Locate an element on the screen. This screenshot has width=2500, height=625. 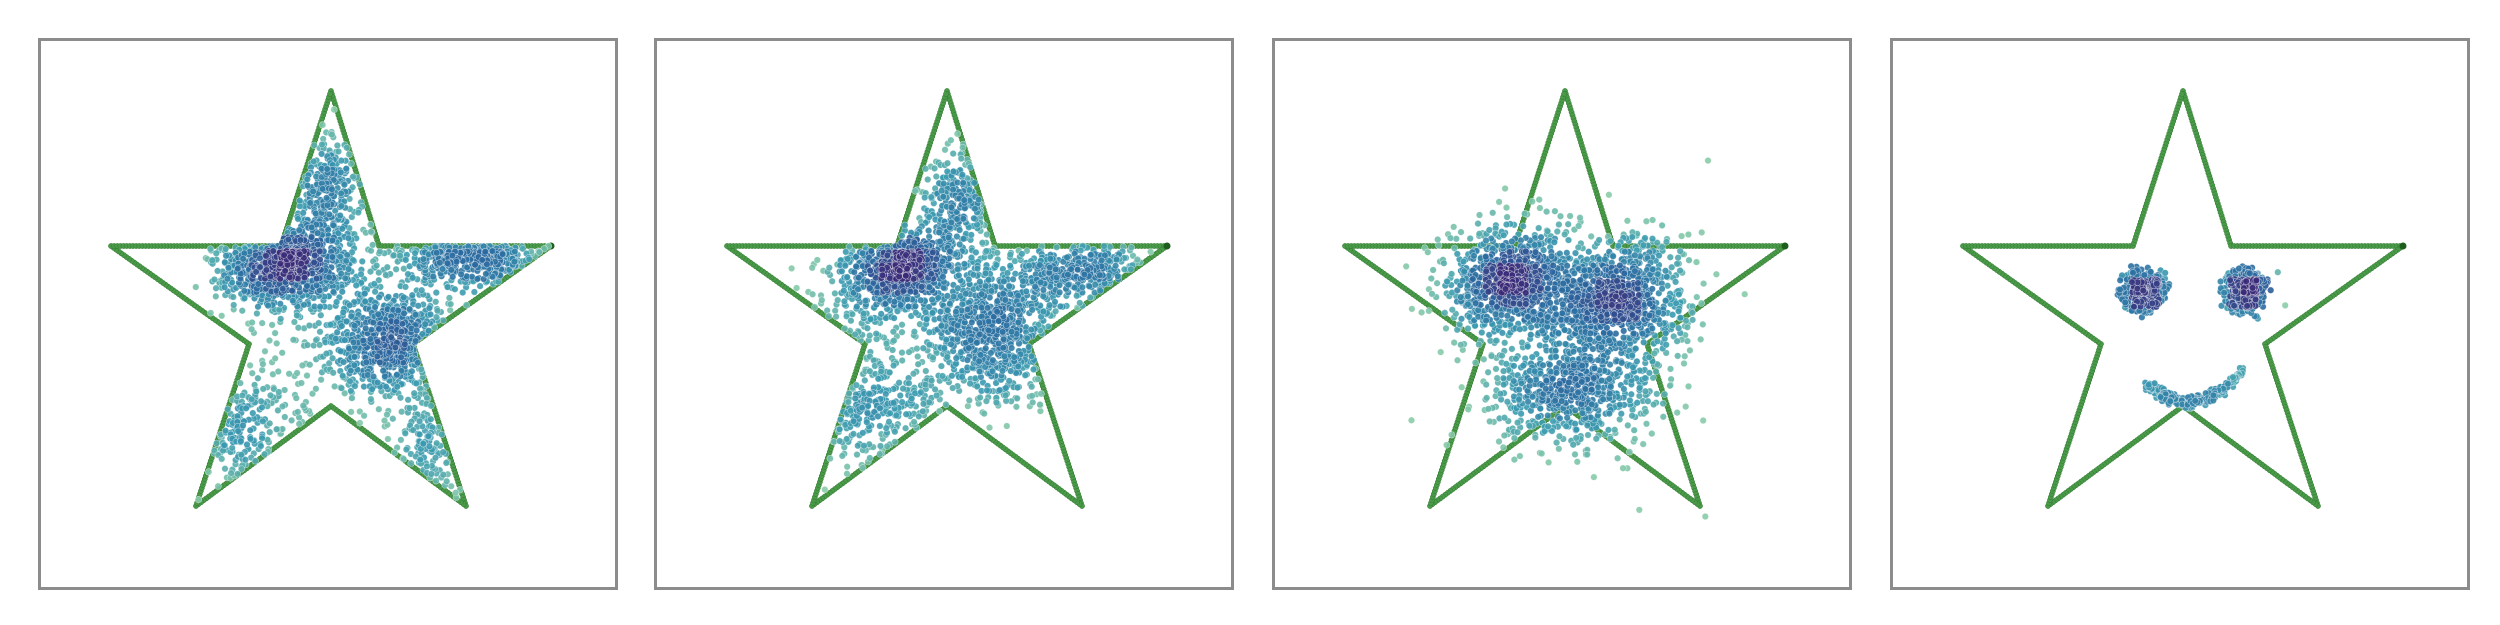
point-cloud is located at coordinates (372, 304).